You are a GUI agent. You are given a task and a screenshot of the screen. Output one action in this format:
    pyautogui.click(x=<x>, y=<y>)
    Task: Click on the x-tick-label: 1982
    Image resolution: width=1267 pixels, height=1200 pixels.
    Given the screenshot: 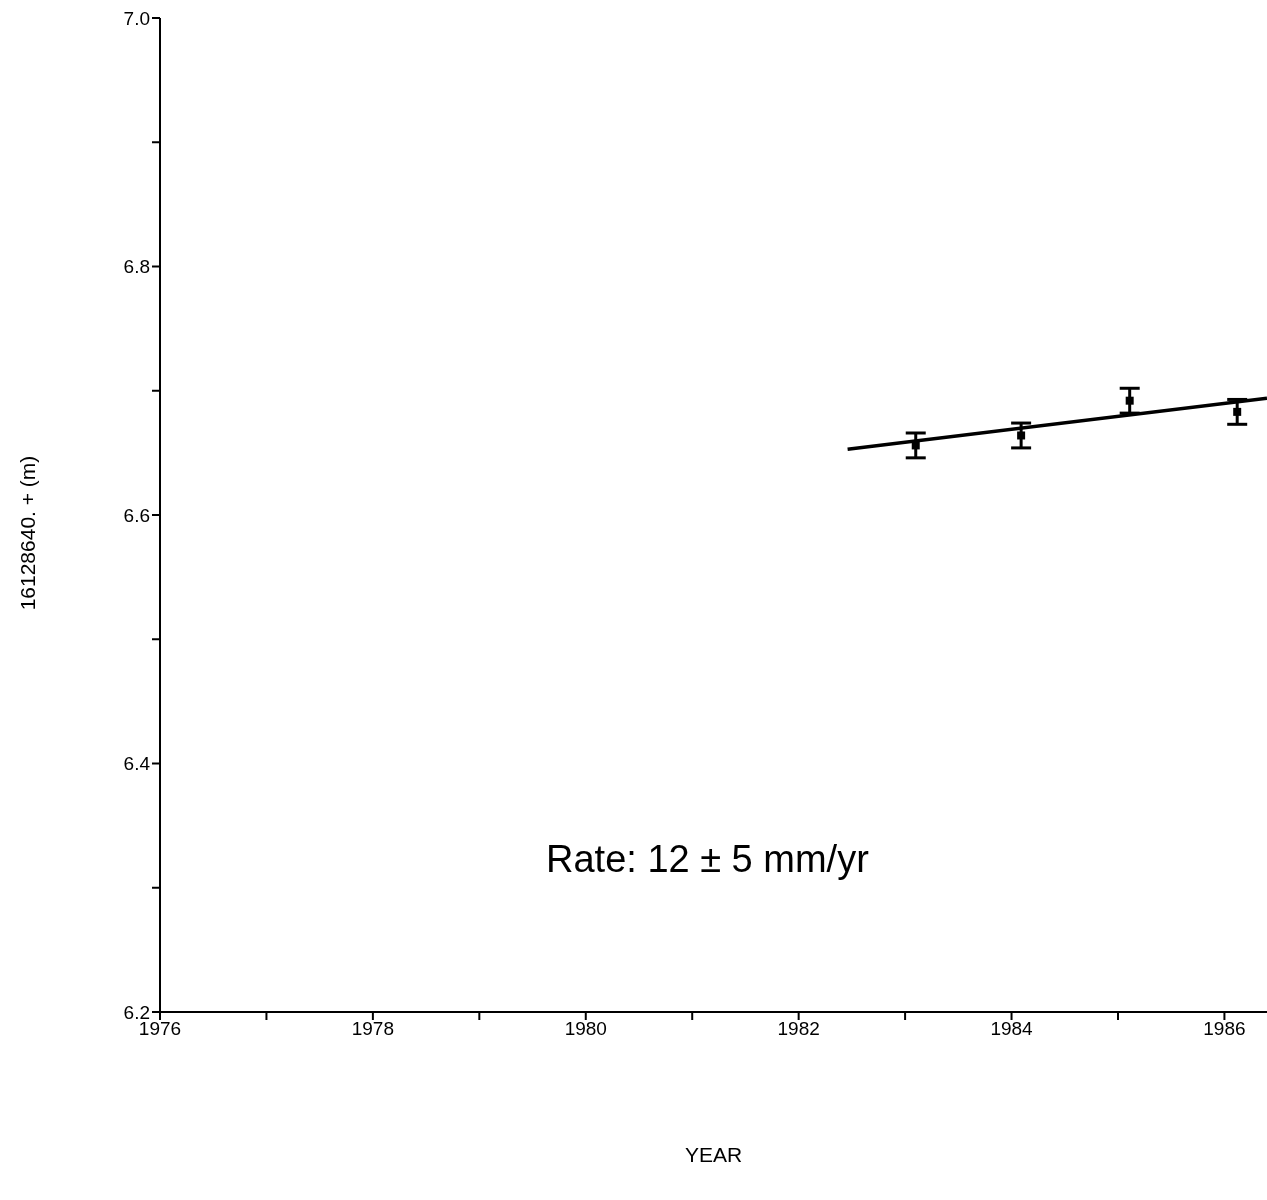 What is the action you would take?
    pyautogui.click(x=798, y=1029)
    